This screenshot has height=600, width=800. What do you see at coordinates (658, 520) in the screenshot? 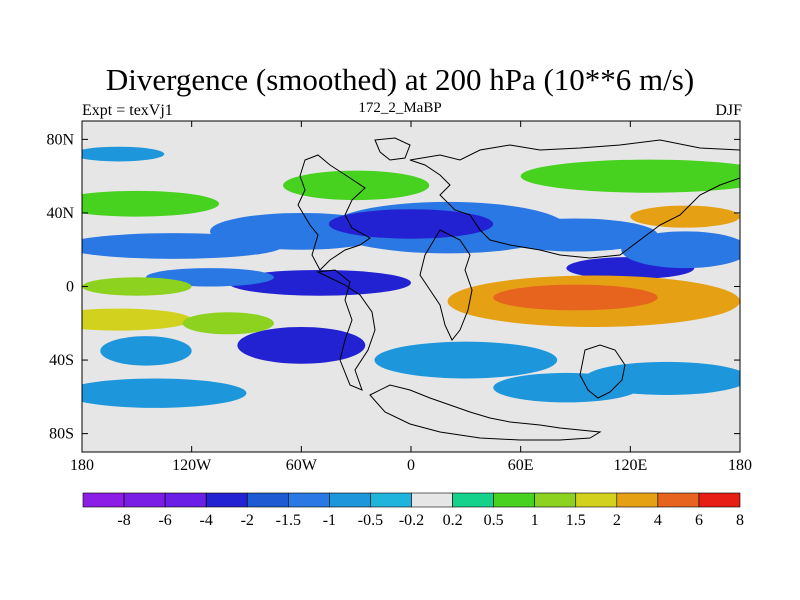
I see `colorbar-label-13: 4` at bounding box center [658, 520].